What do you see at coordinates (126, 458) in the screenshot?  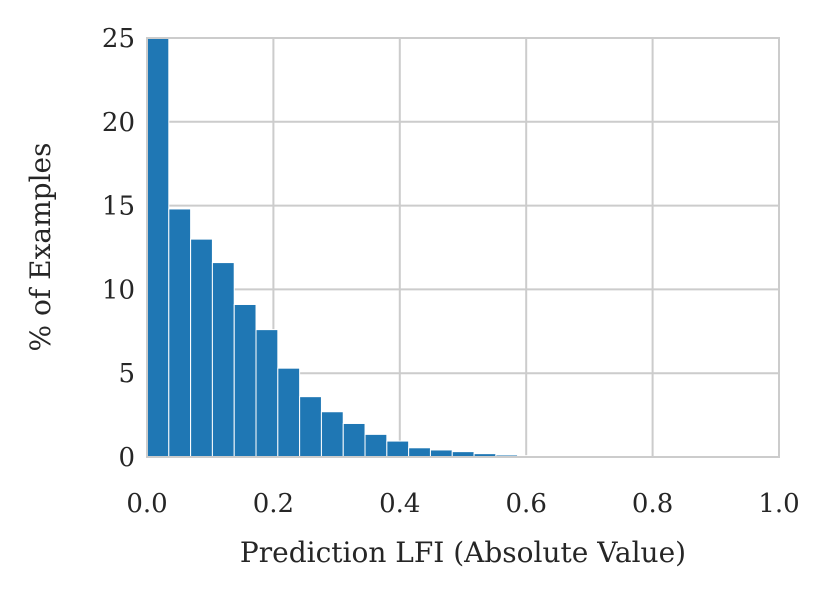 I see `y-tick-label: 0` at bounding box center [126, 458].